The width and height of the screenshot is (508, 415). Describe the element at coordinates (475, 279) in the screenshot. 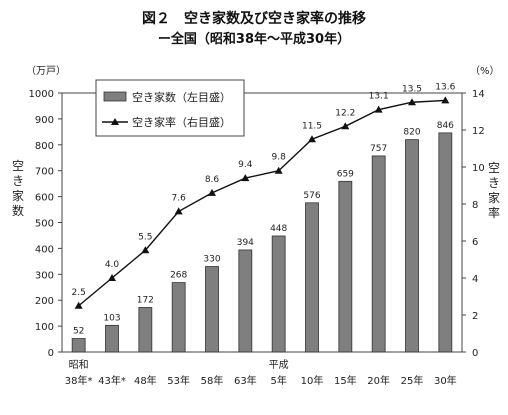

I see `right-axis-tick-label: 4` at that location.